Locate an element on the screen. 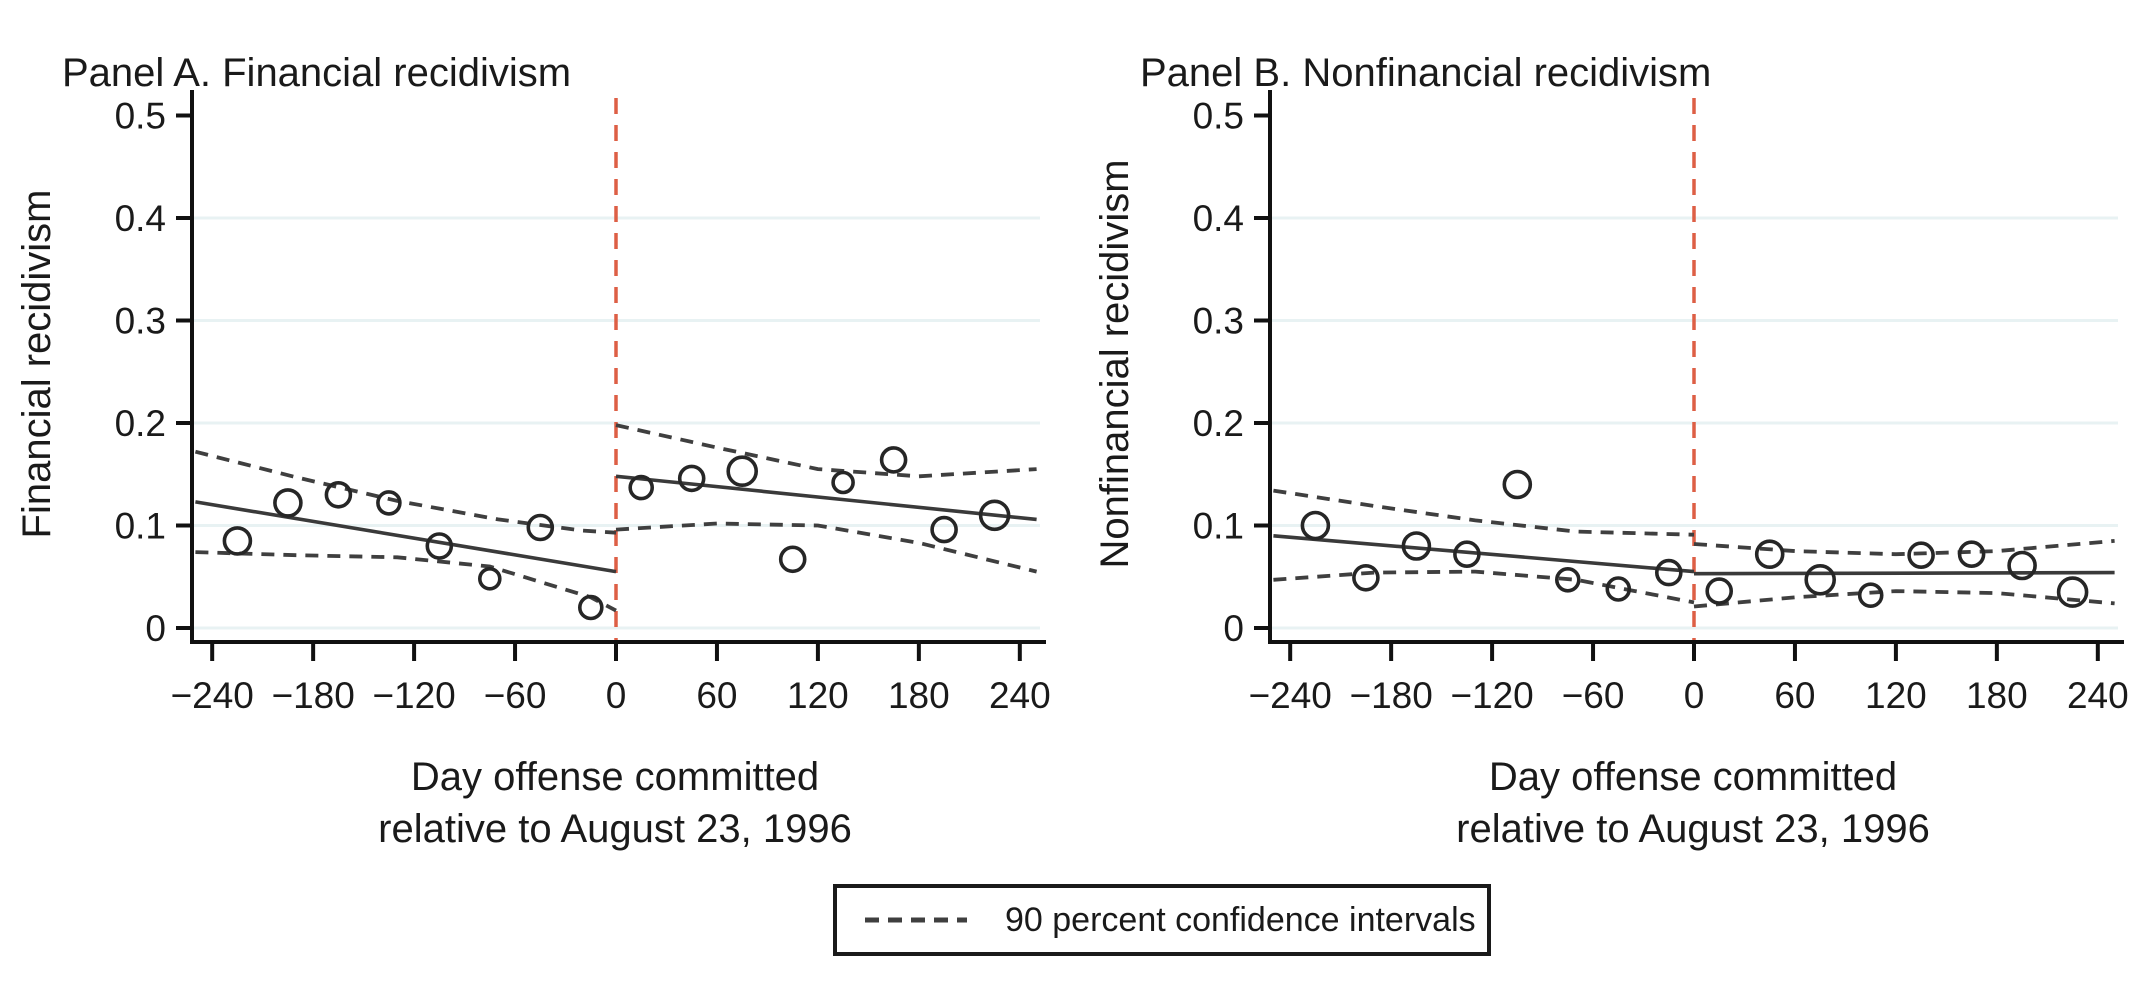 Image resolution: width=2156 pixels, height=990 pixels. legend-label: 90 percent confidence intervals is located at coordinates (1240, 919).